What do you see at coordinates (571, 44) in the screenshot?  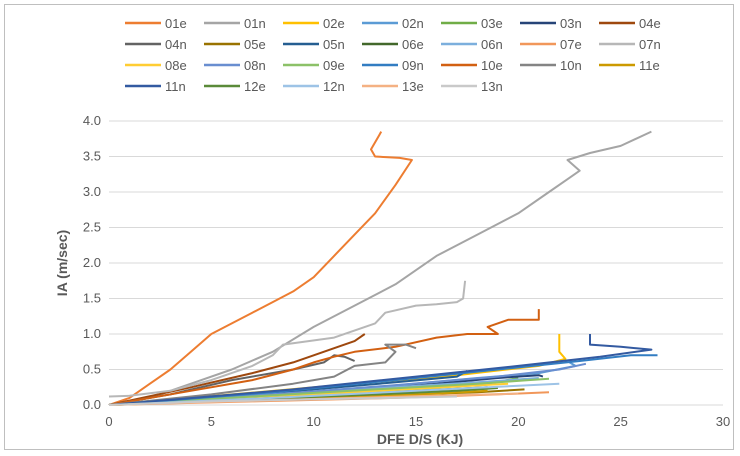 I see `legend-label: 07e` at bounding box center [571, 44].